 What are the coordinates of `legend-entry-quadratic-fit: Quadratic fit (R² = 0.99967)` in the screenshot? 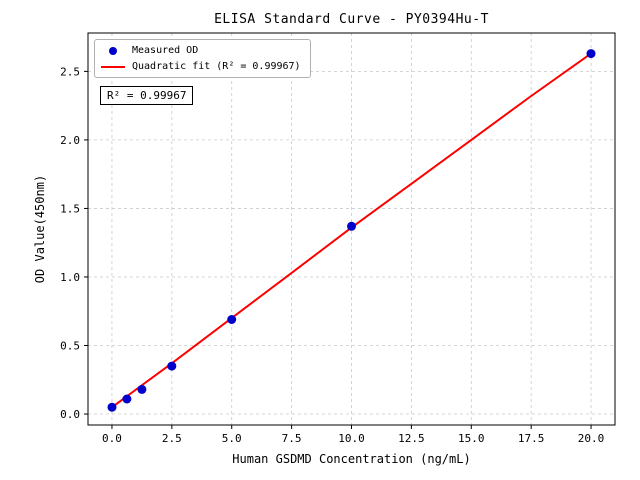 It's located at (201, 66).